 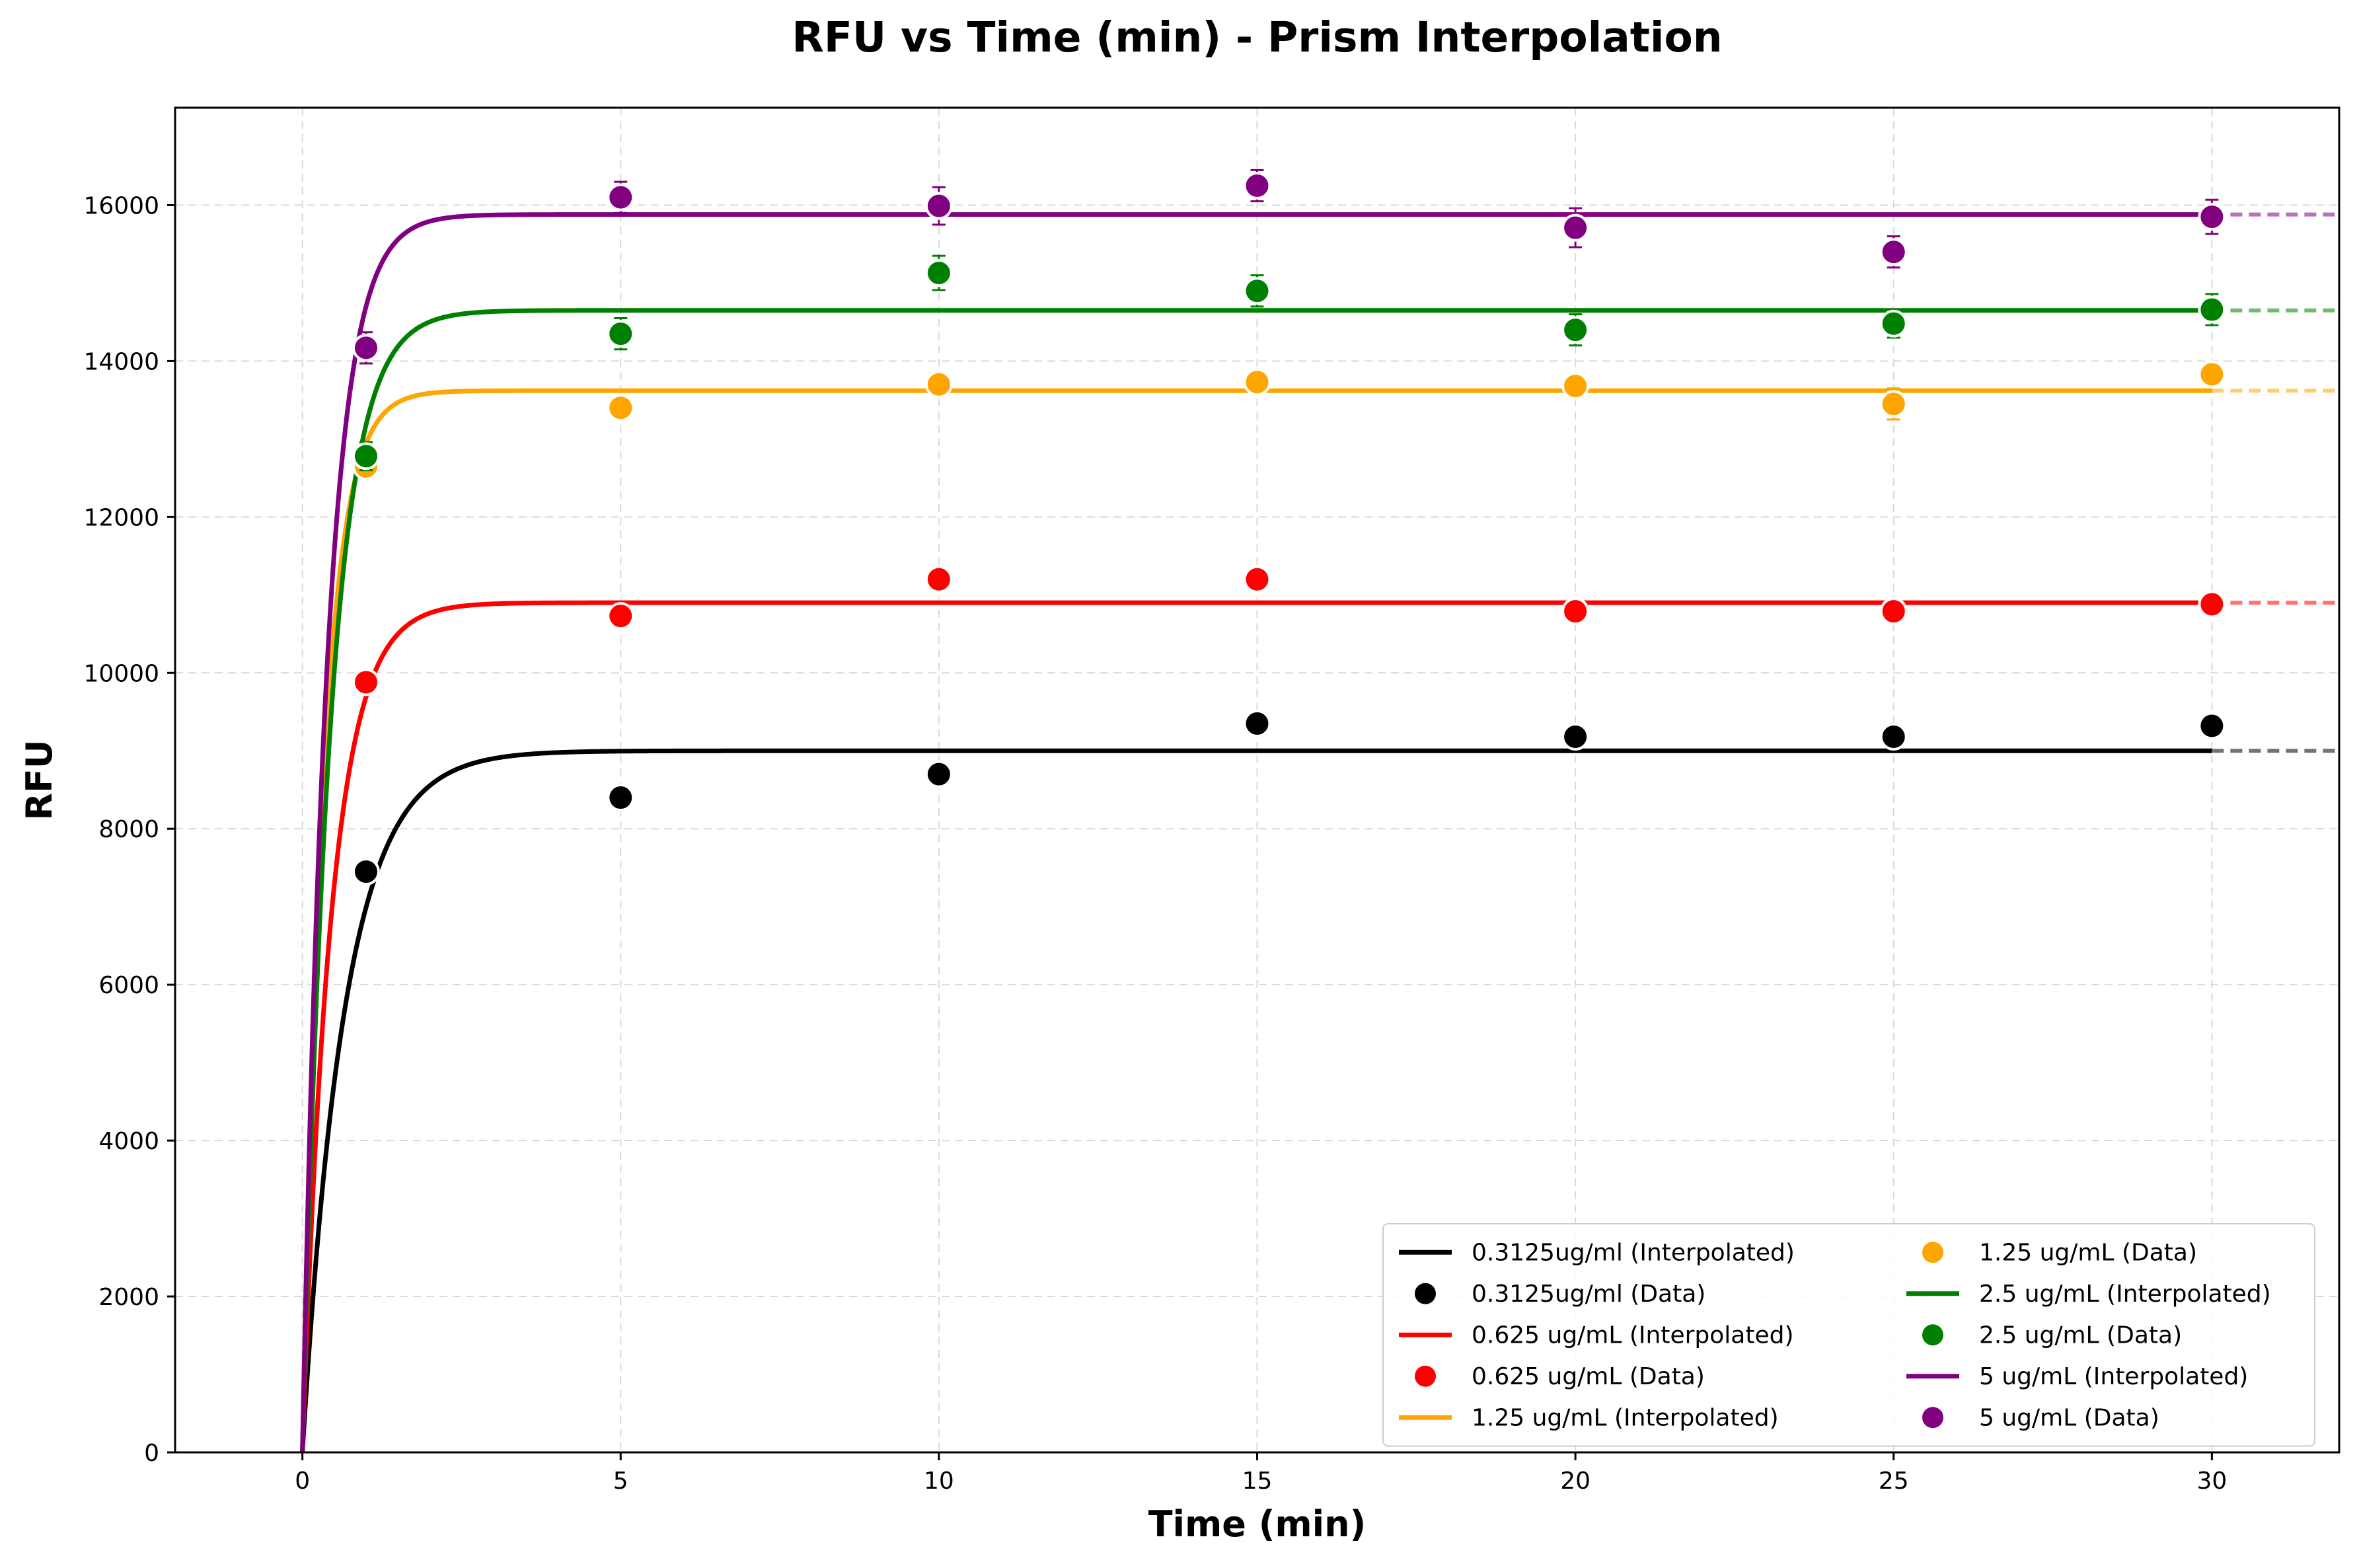 What do you see at coordinates (121, 673) in the screenshot?
I see `y-tick-label: 10000` at bounding box center [121, 673].